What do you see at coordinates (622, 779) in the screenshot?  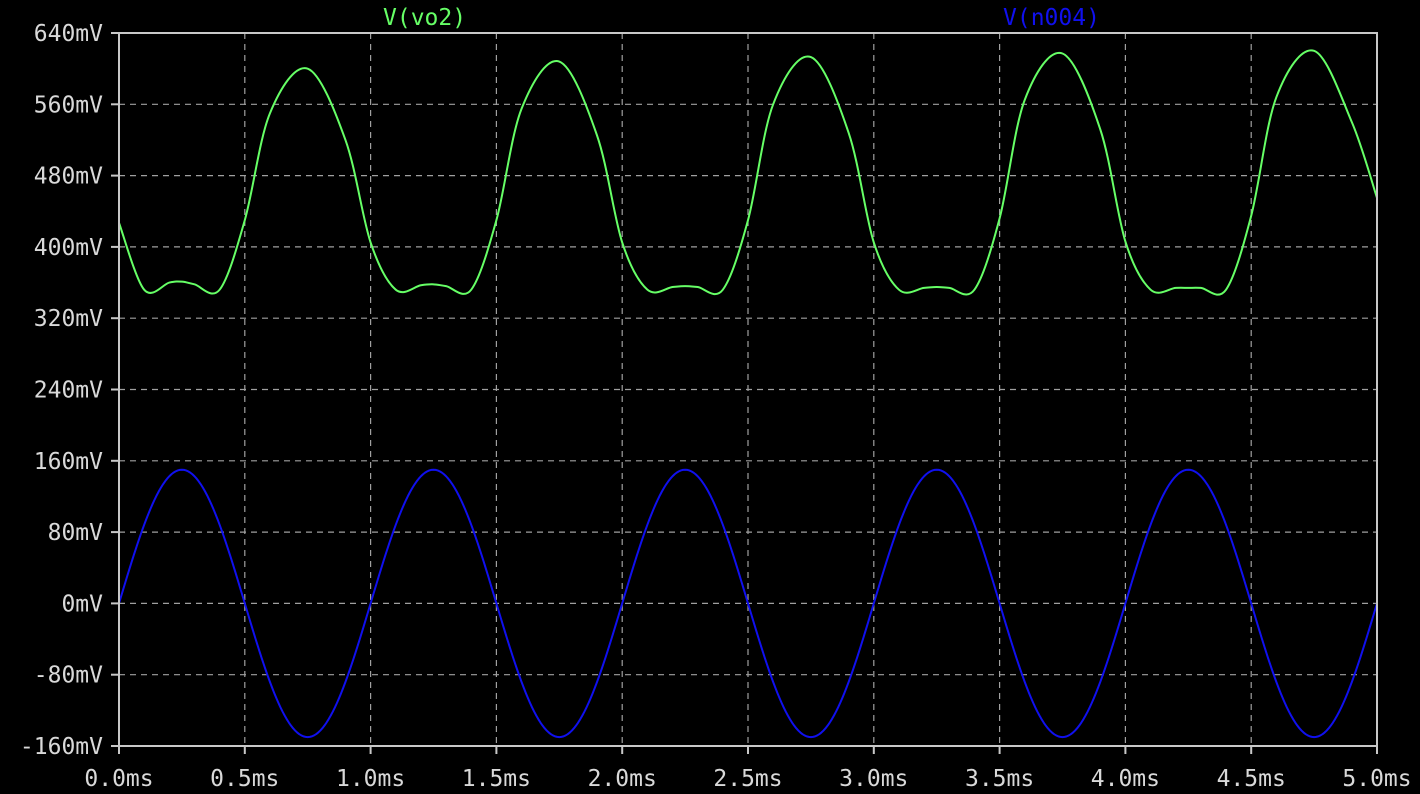 I see `x-tick-label: 2.0ms` at bounding box center [622, 779].